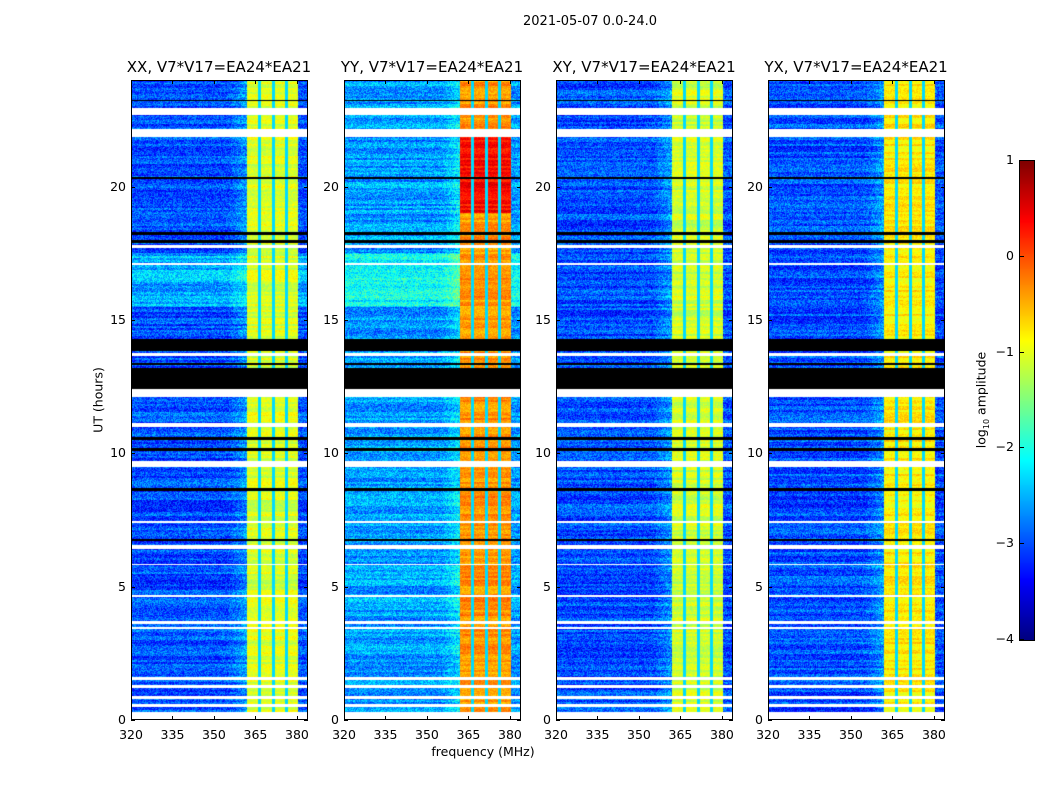 This screenshot has height=800, width=1050. I want to click on x-axis-label: frequency (MHz), so click(483, 751).